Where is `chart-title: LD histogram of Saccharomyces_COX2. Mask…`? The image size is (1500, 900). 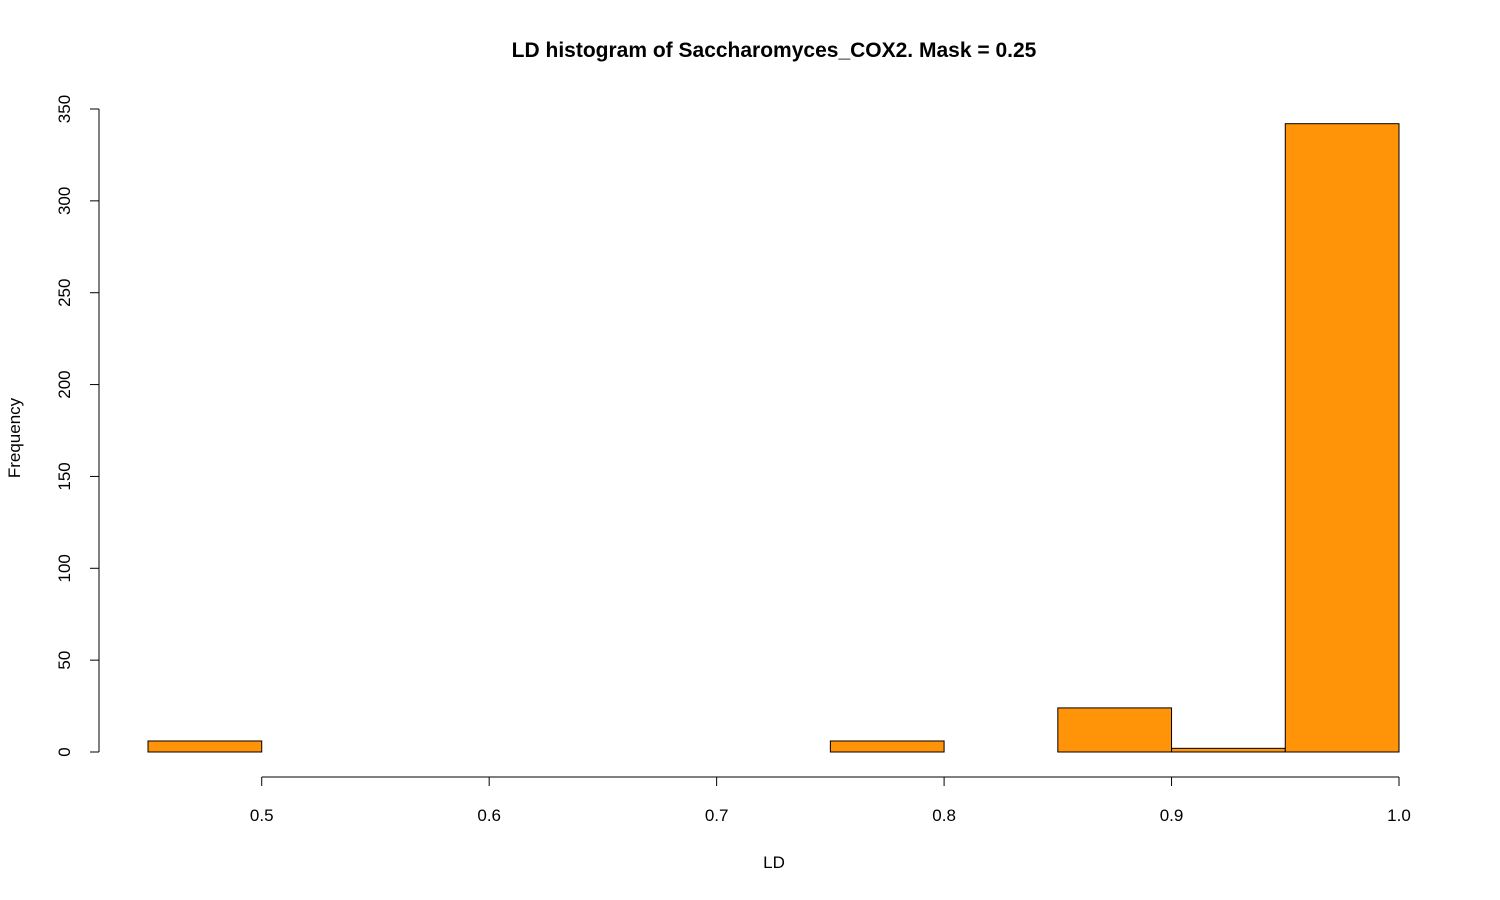 chart-title: LD histogram of Saccharomyces_COX2. Mask… is located at coordinates (774, 50).